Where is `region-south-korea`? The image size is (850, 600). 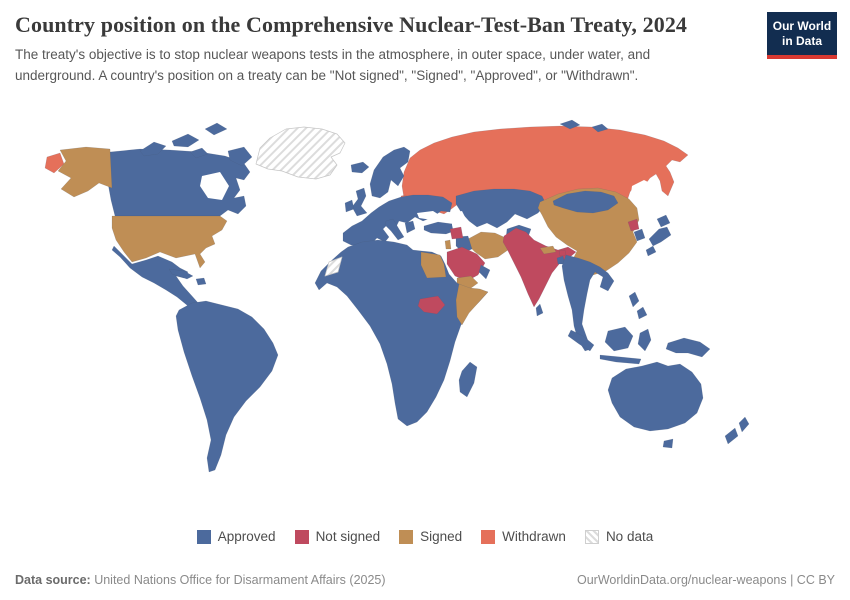
region-south-korea is located at coordinates (639, 235).